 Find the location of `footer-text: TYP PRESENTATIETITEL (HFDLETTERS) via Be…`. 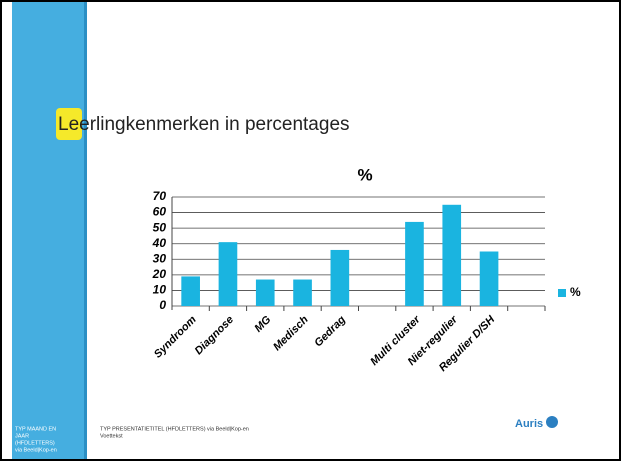

footer-text: TYP PRESENTATIETITEL (HFDLETTERS) via Be… is located at coordinates (174, 429).